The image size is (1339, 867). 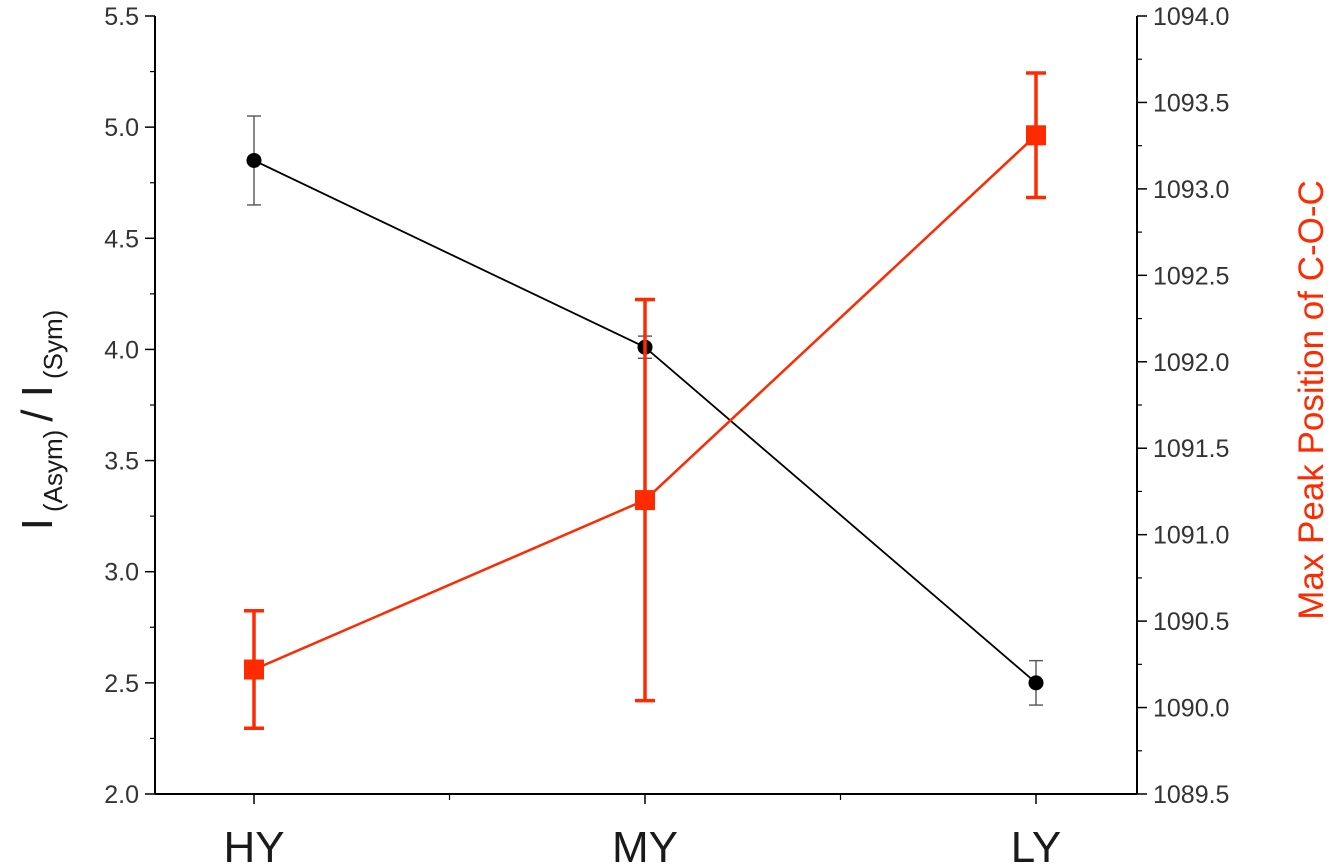 I want to click on y2-axis-title: Max Peak Position of C-O-C, so click(x=1311, y=400).